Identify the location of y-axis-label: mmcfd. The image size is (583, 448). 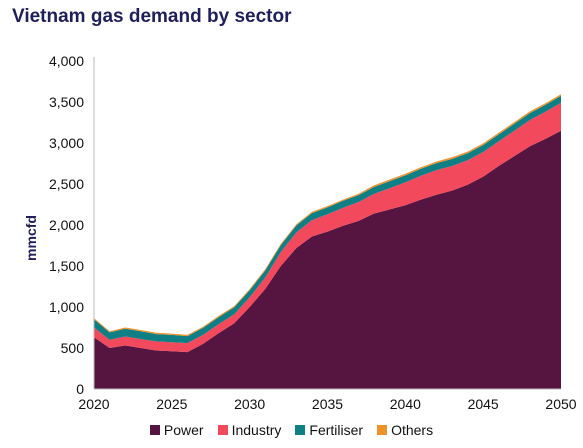
(31, 238).